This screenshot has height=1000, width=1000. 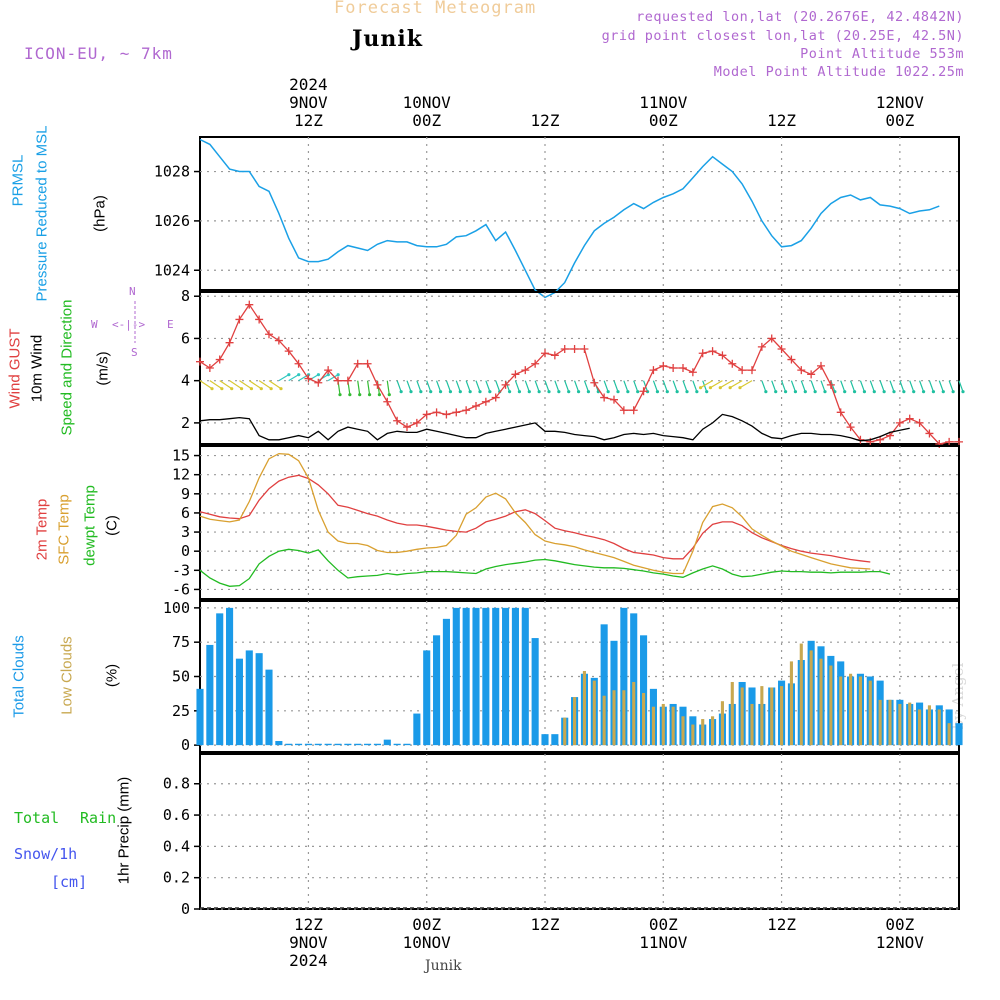 What do you see at coordinates (569, 218) in the screenshot?
I see `prmsl-line` at bounding box center [569, 218].